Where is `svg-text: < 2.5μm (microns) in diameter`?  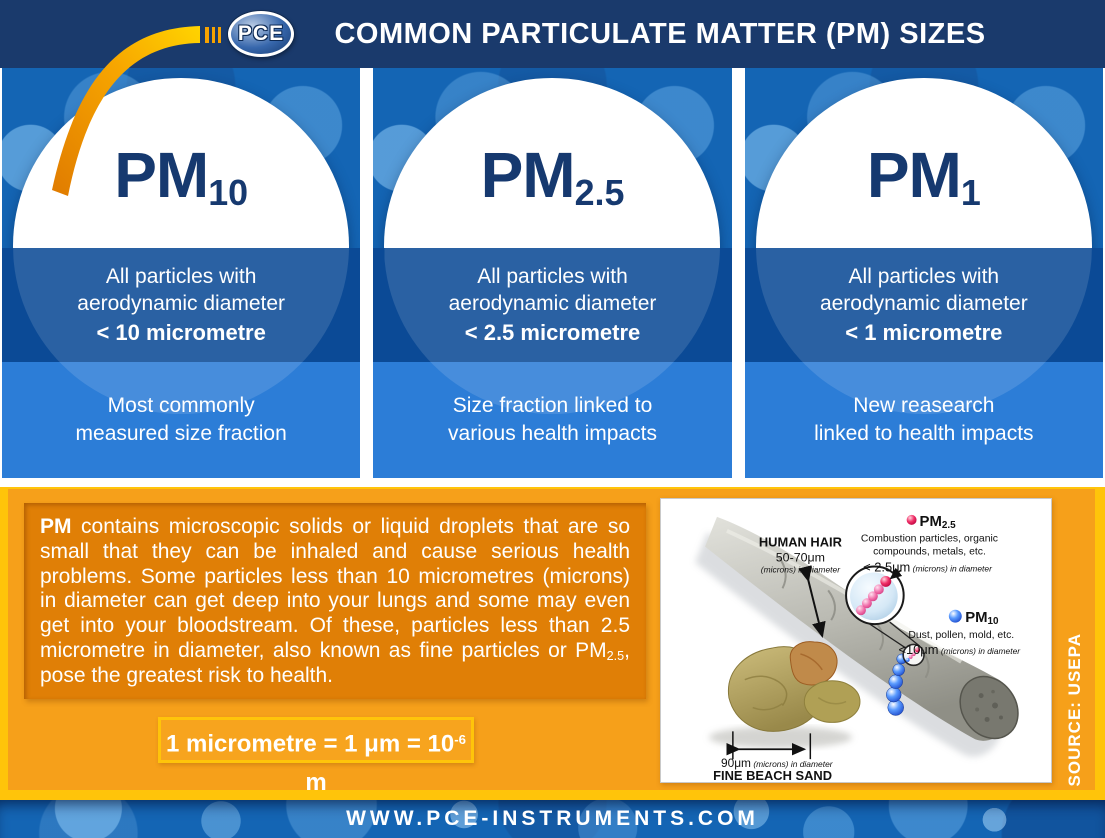 svg-text: < 2.5μm (microns) in diameter is located at coordinates (928, 566).